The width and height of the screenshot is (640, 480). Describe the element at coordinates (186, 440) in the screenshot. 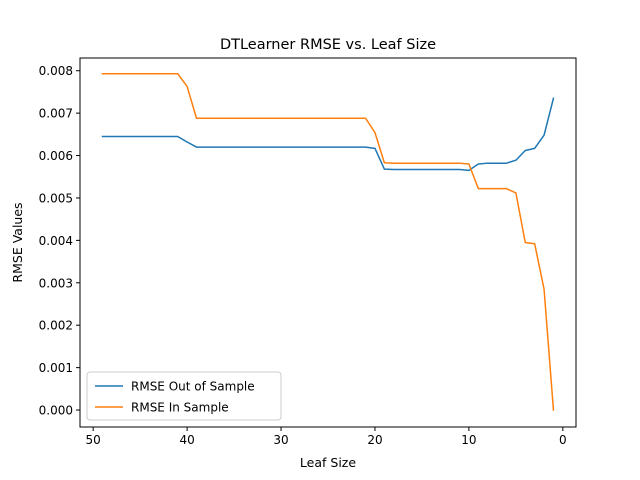

I see `x-tick-label: 40` at that location.